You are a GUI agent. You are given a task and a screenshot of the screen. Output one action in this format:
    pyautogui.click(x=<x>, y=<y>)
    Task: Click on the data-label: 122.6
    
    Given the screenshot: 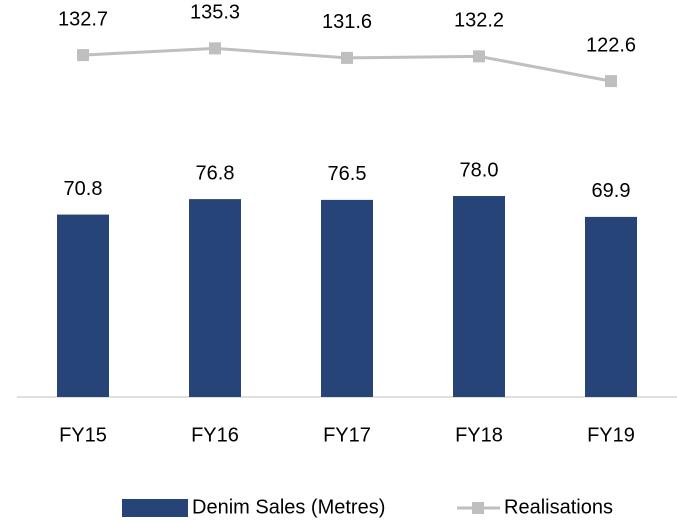 What is the action you would take?
    pyautogui.click(x=611, y=45)
    